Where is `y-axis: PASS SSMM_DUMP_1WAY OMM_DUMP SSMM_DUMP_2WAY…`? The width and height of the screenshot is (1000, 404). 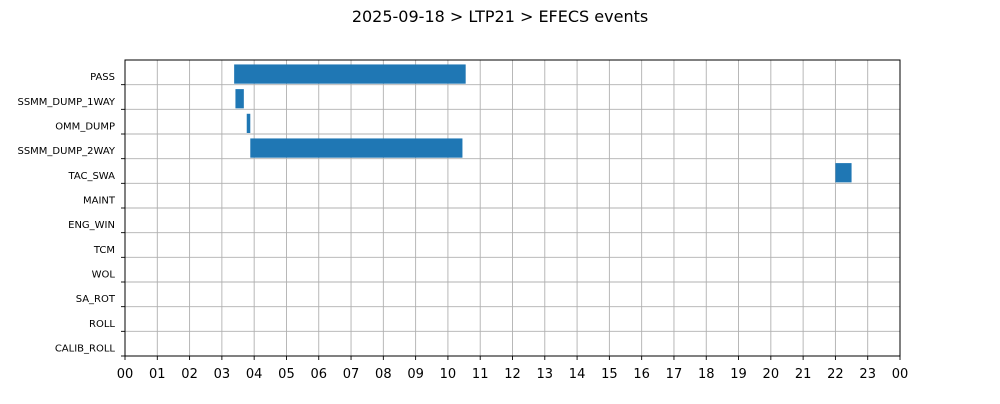 y-axis: PASS SSMM_DUMP_1WAY OMM_DUMP SSMM_DUMP_2WAY… is located at coordinates (71, 214).